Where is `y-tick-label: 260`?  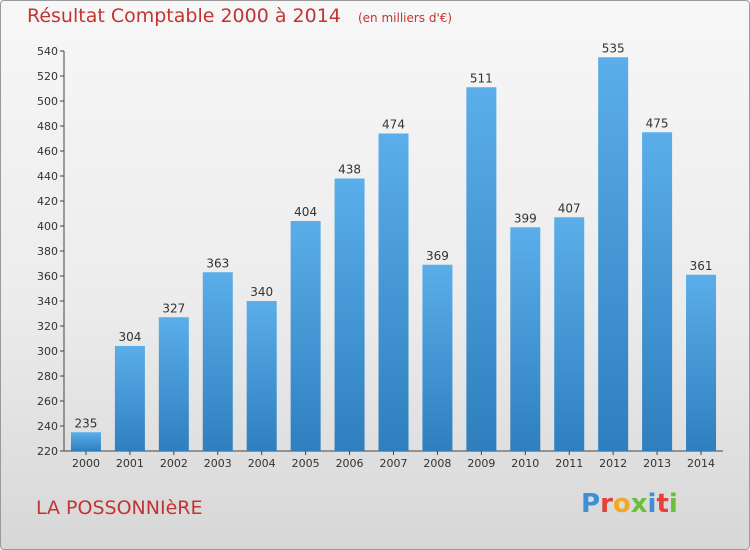 y-tick-label: 260 is located at coordinates (47, 401).